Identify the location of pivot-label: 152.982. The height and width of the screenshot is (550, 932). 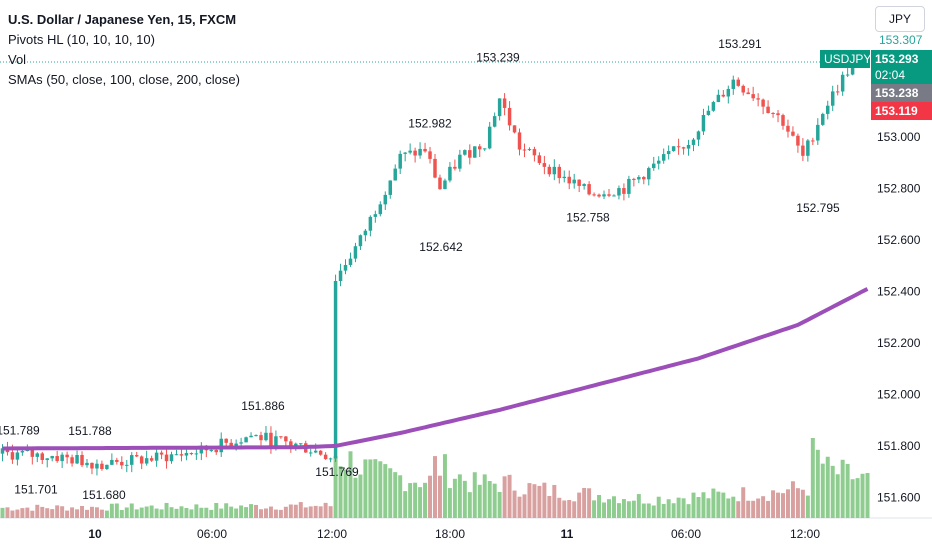
(430, 124).